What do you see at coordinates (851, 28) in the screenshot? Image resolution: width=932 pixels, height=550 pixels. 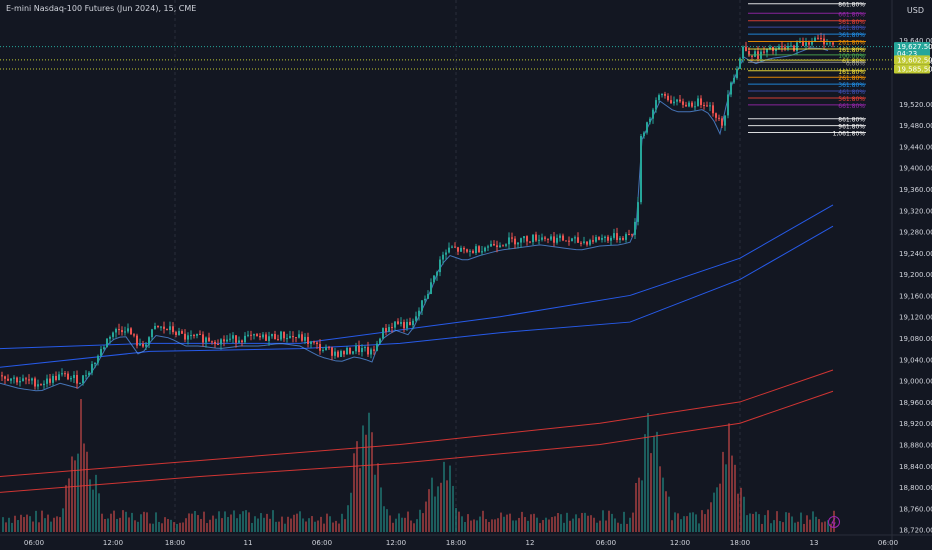 I see `fib-level-label: 461.80%` at bounding box center [851, 28].